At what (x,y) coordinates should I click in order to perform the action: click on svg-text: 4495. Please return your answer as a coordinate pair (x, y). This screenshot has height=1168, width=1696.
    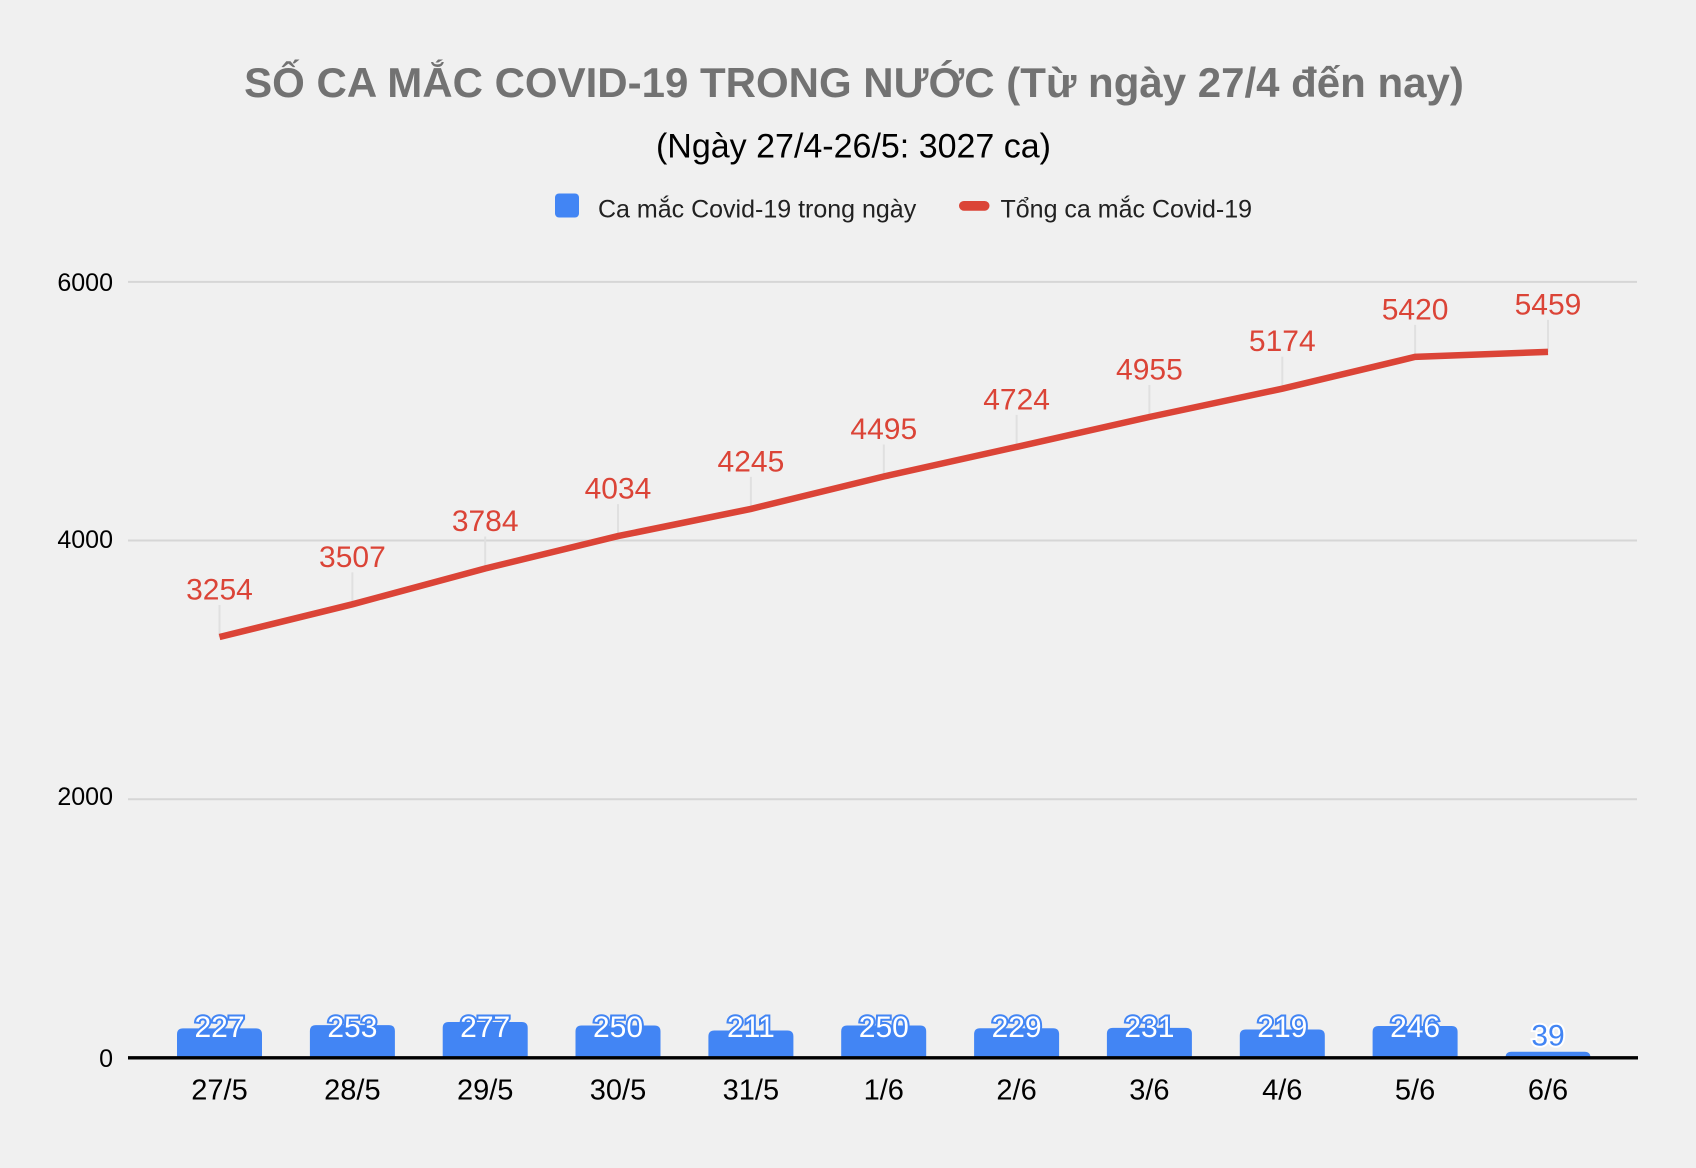
    Looking at the image, I should click on (883, 429).